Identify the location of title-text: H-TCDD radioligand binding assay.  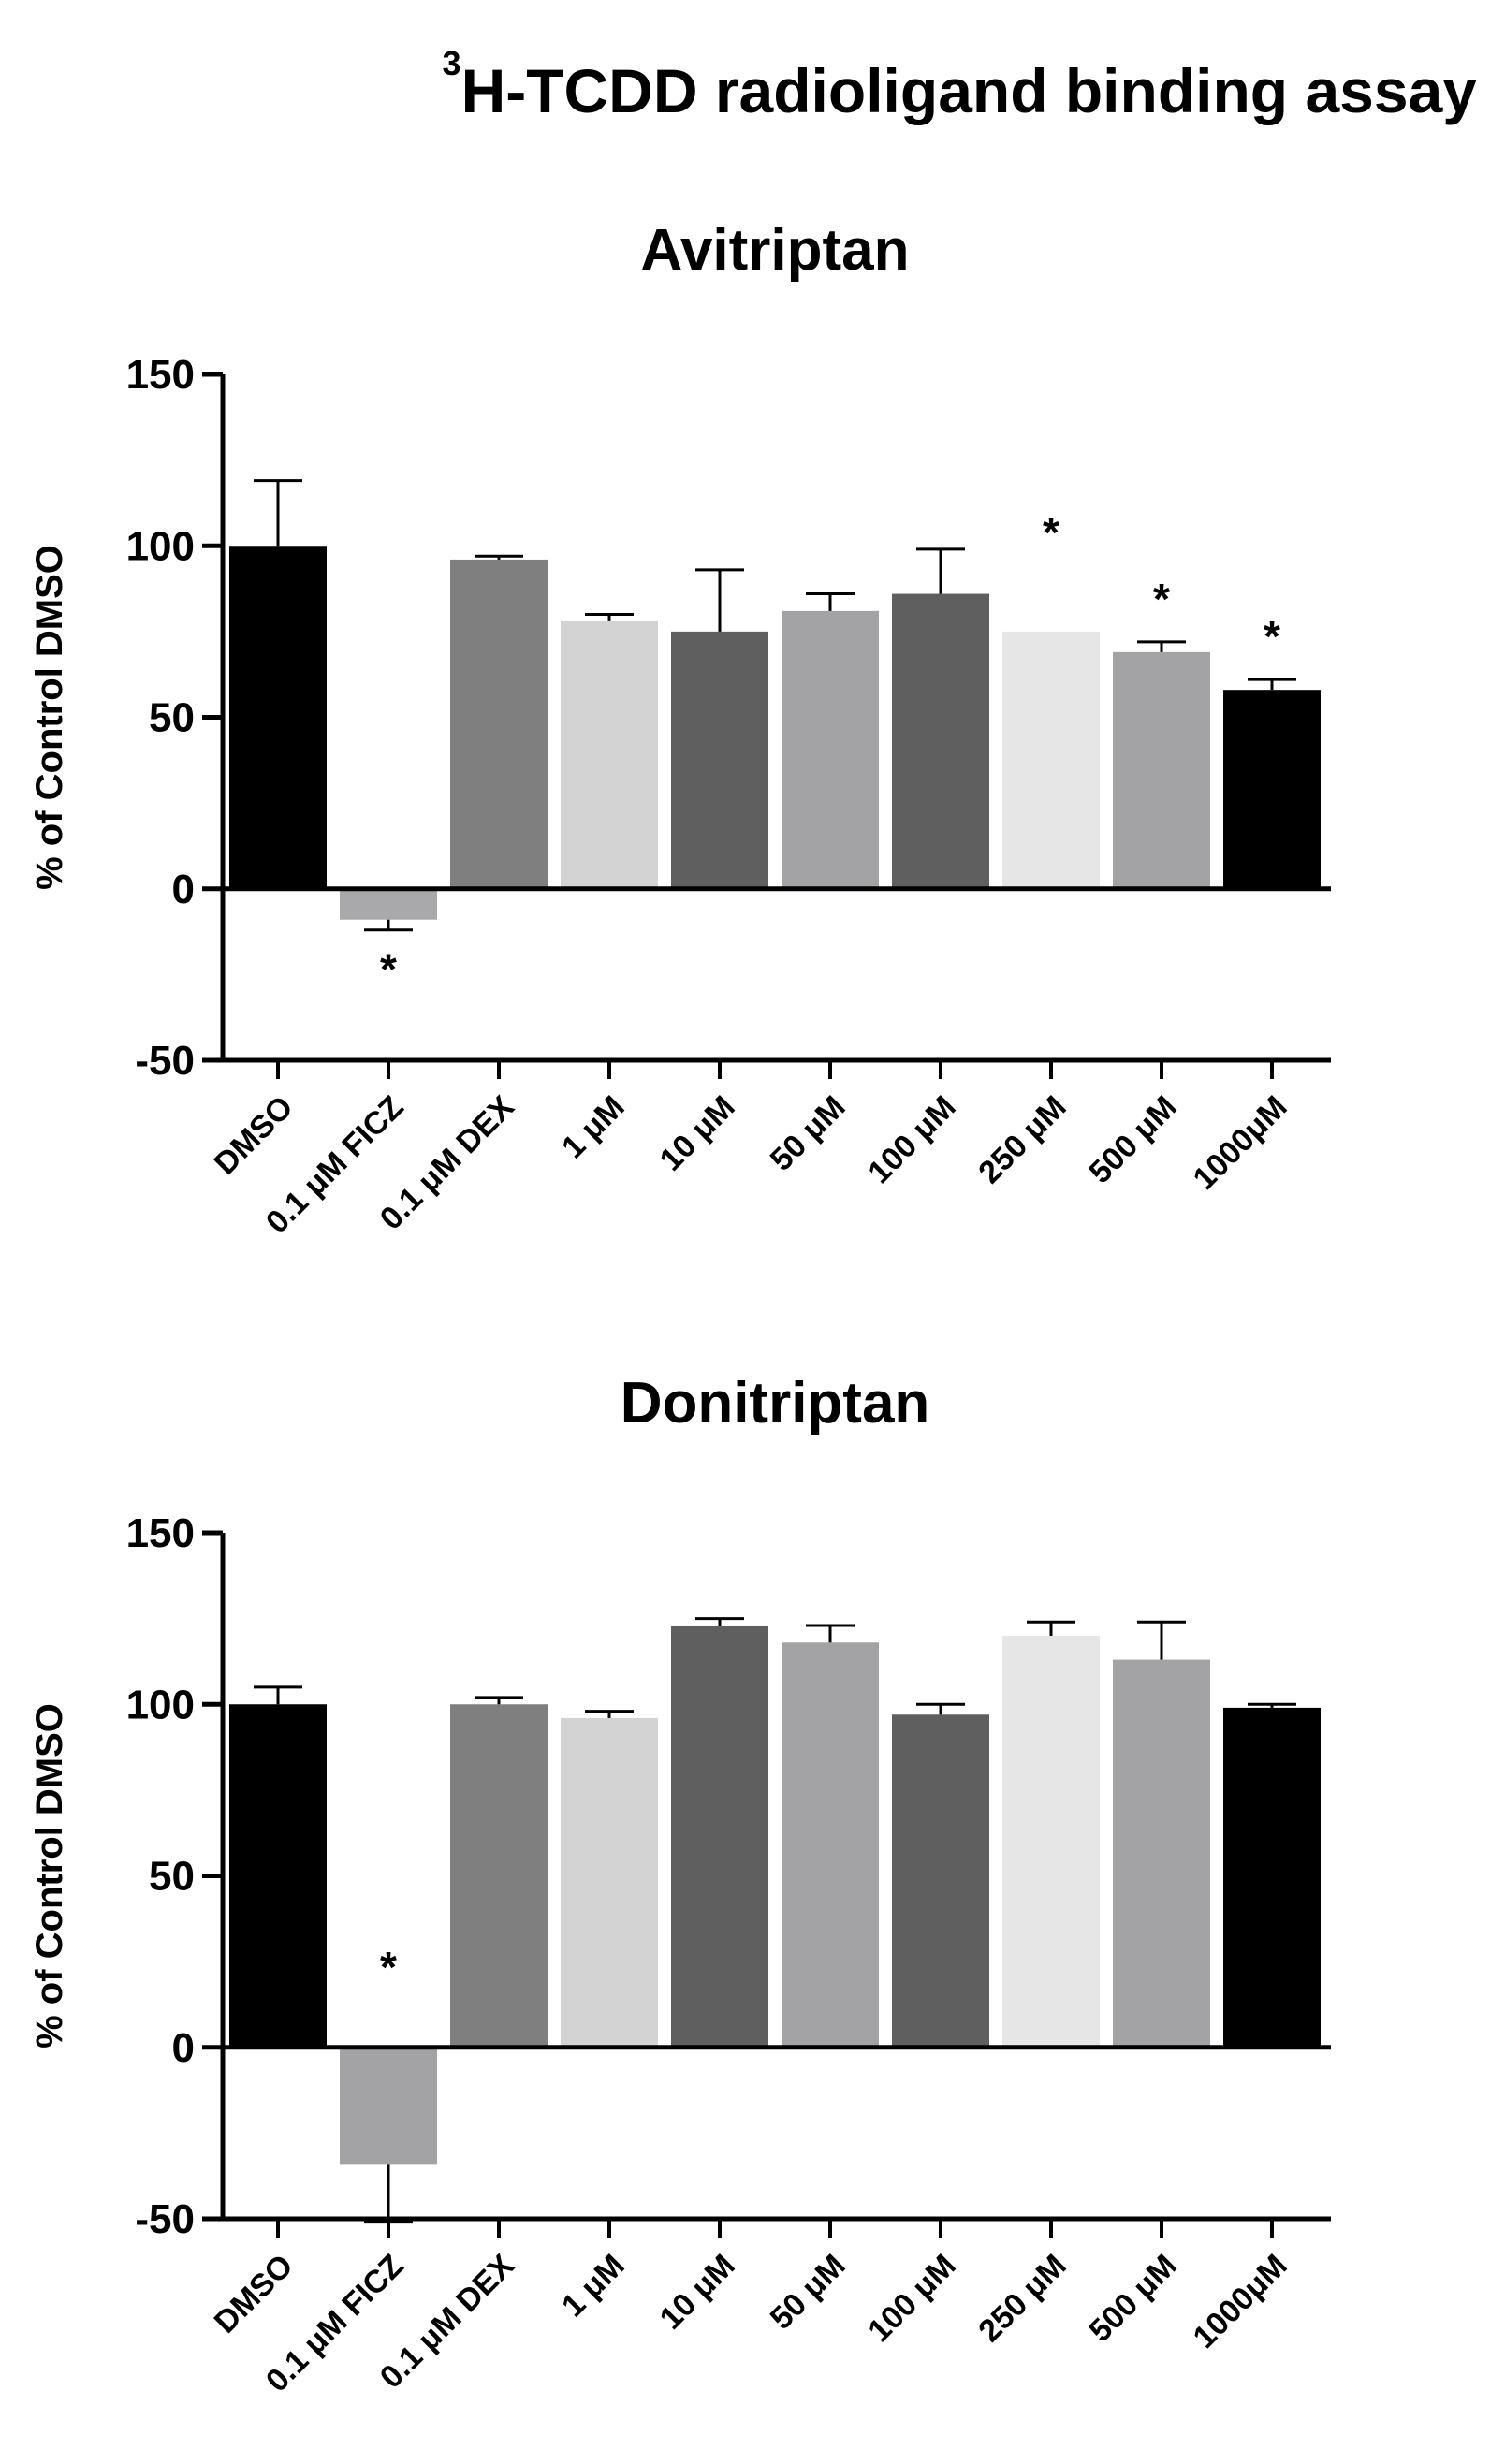
(969, 91).